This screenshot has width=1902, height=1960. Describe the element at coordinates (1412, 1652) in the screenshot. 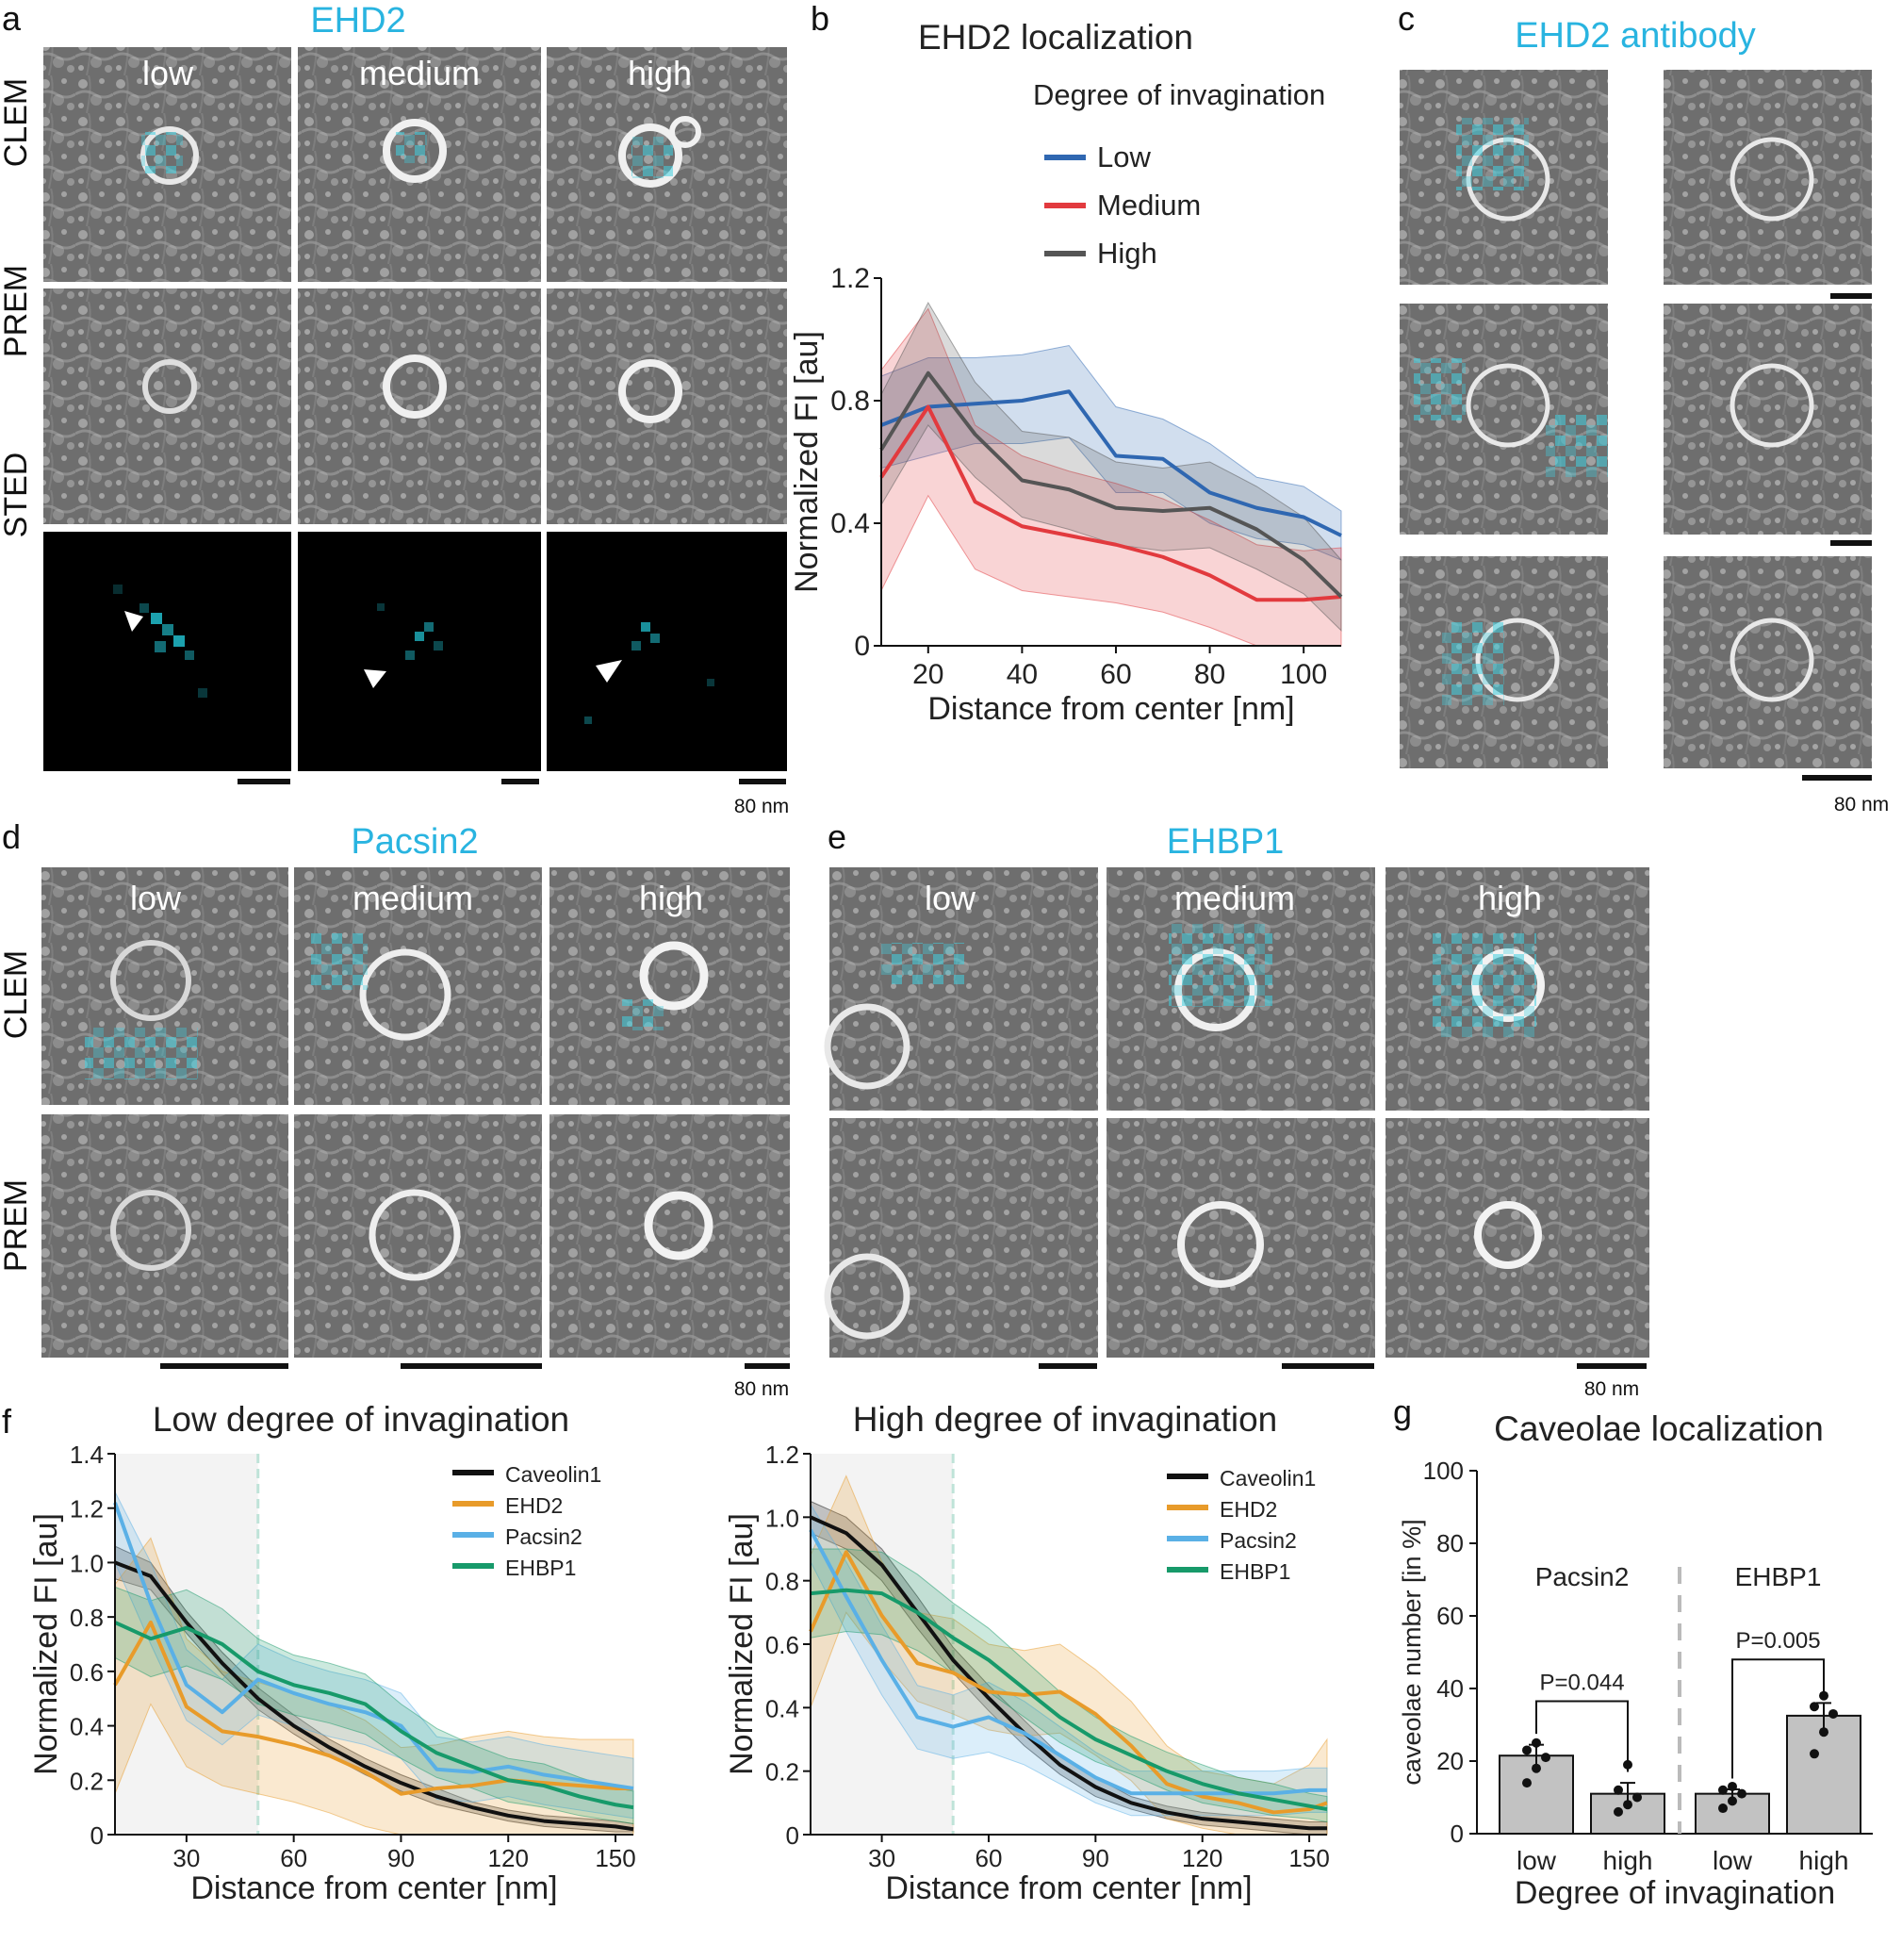

I see `y-axis-title: caveolae number [in %]` at that location.